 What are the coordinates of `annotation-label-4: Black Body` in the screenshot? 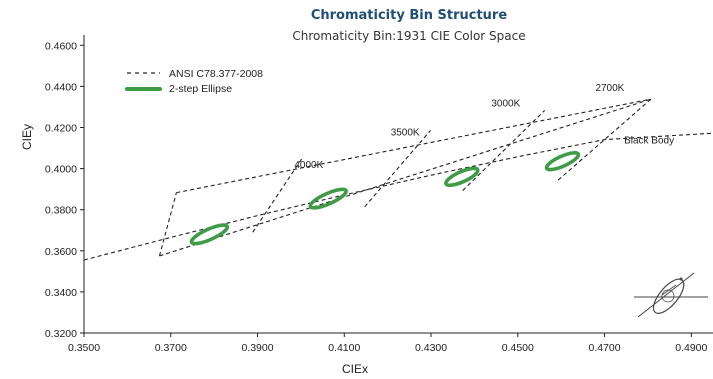 It's located at (649, 141).